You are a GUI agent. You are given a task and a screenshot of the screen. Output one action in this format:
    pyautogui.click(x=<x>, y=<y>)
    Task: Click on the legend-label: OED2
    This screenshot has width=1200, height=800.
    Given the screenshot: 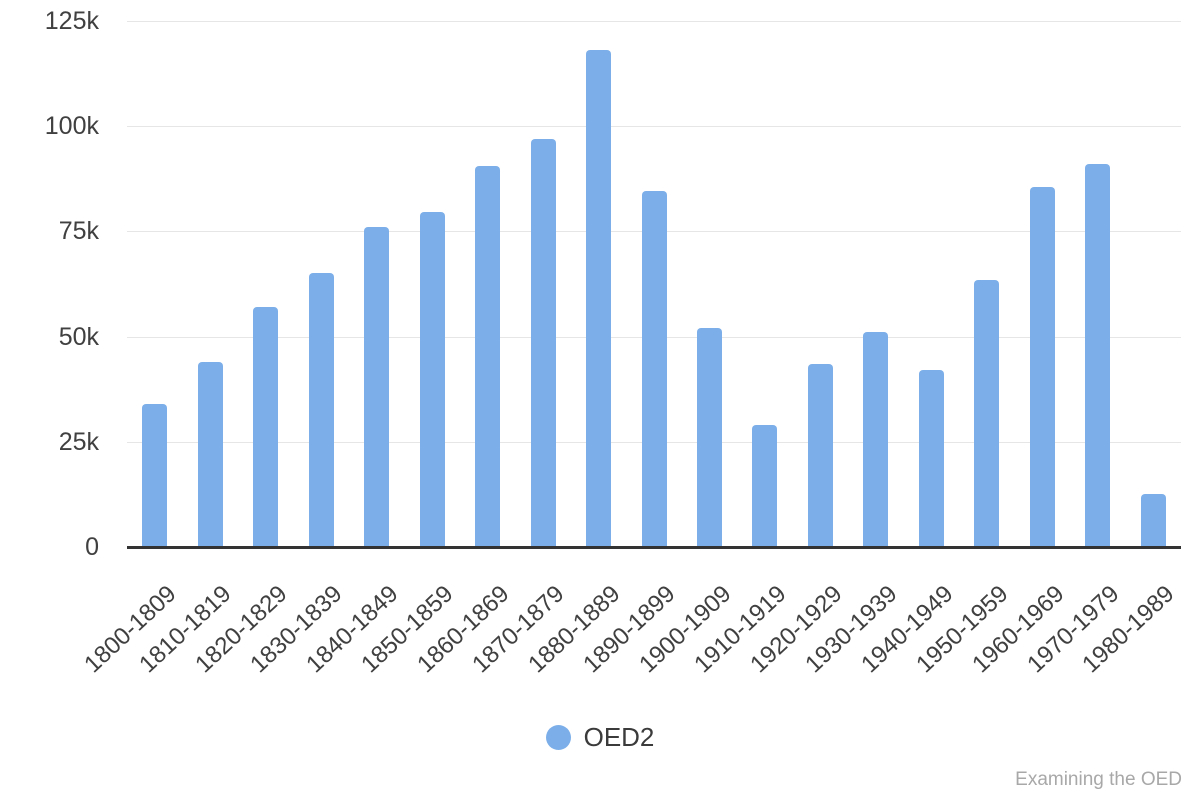 What is the action you would take?
    pyautogui.click(x=619, y=737)
    